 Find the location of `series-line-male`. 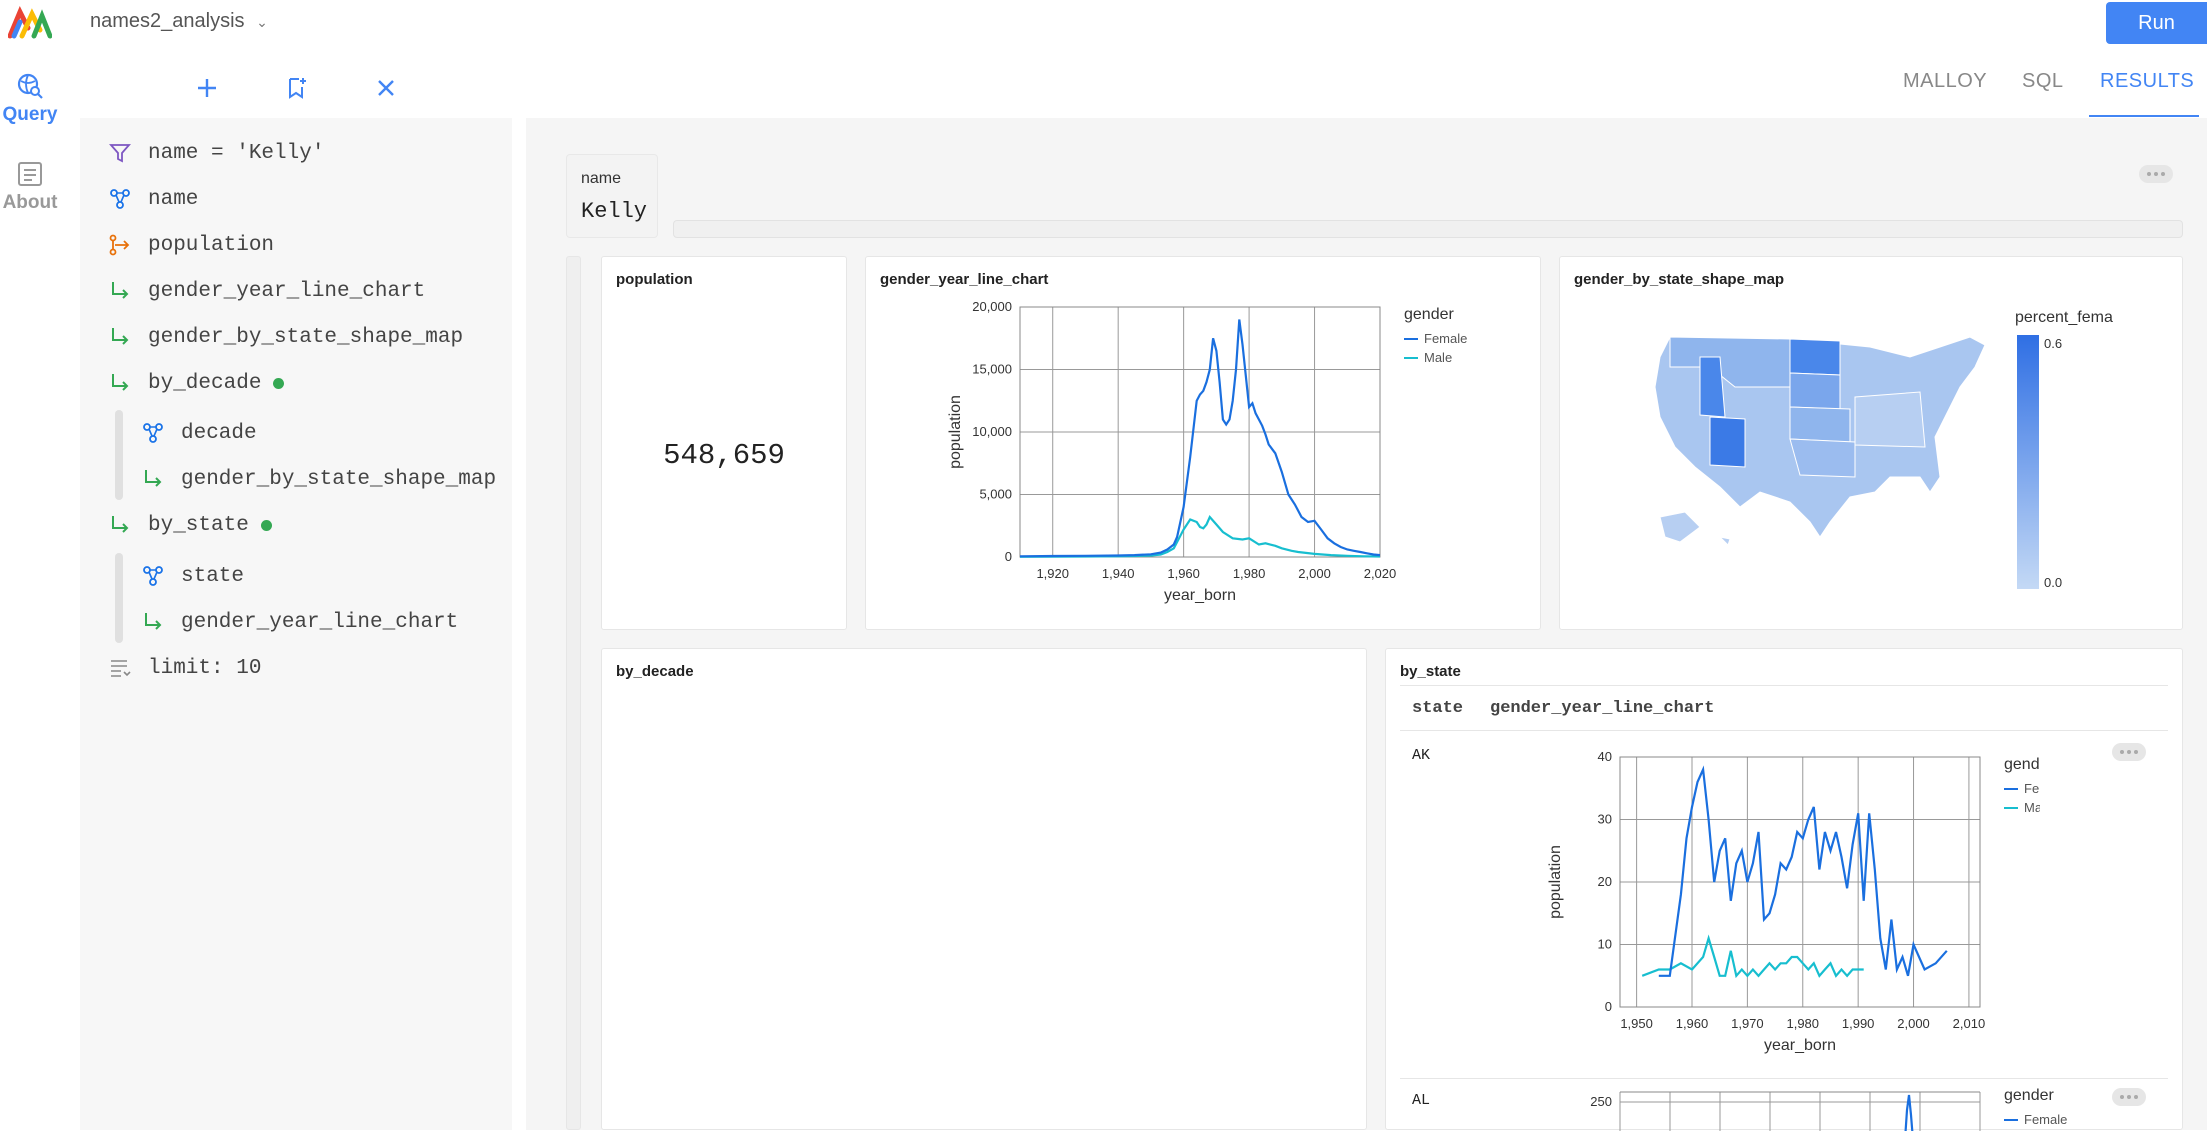

series-line-male is located at coordinates (1200, 536).